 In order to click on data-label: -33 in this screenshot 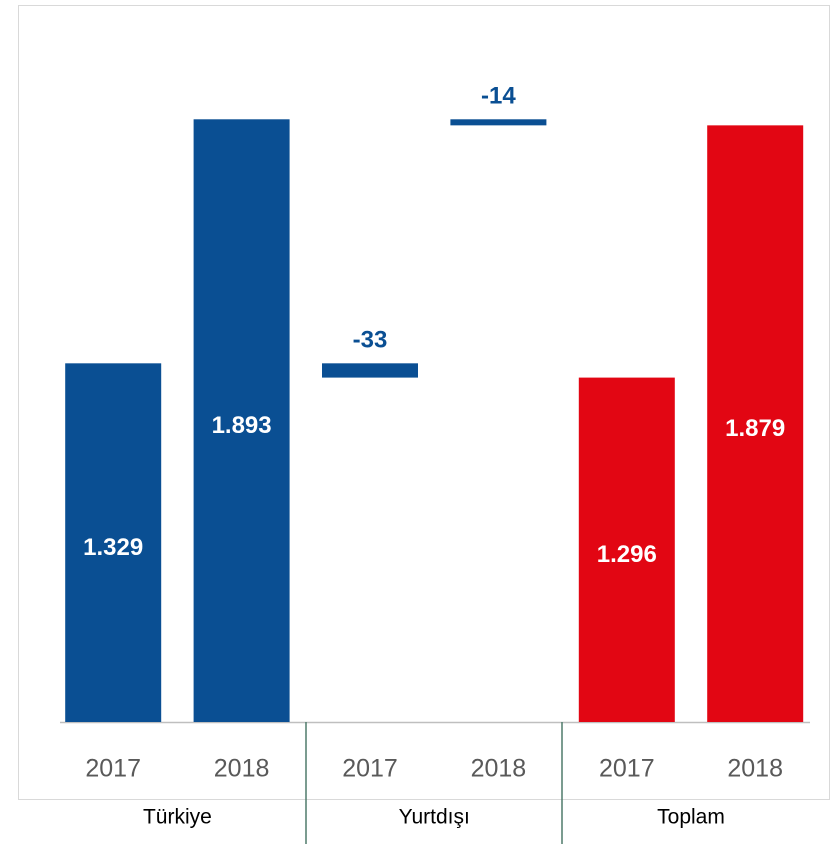, I will do `click(370, 340)`.